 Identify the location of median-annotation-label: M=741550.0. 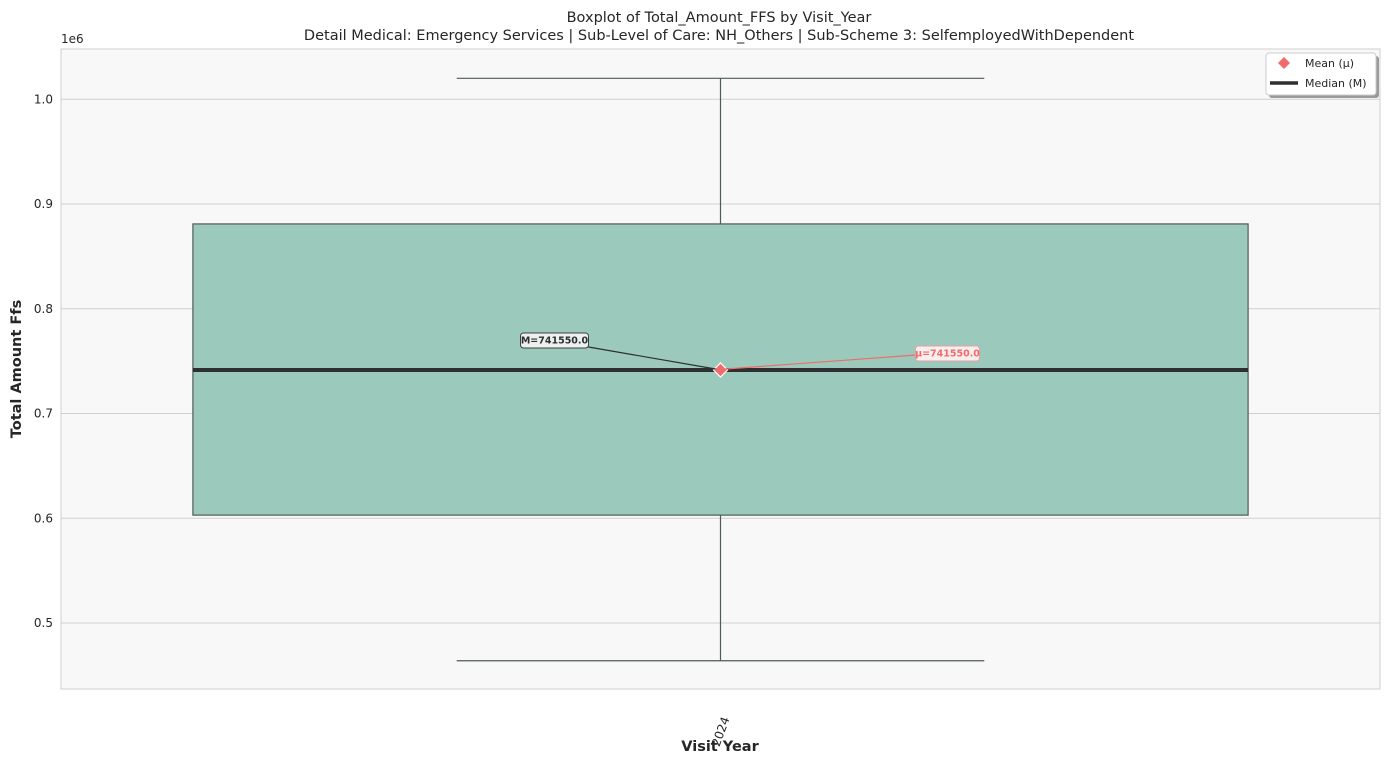
(555, 340).